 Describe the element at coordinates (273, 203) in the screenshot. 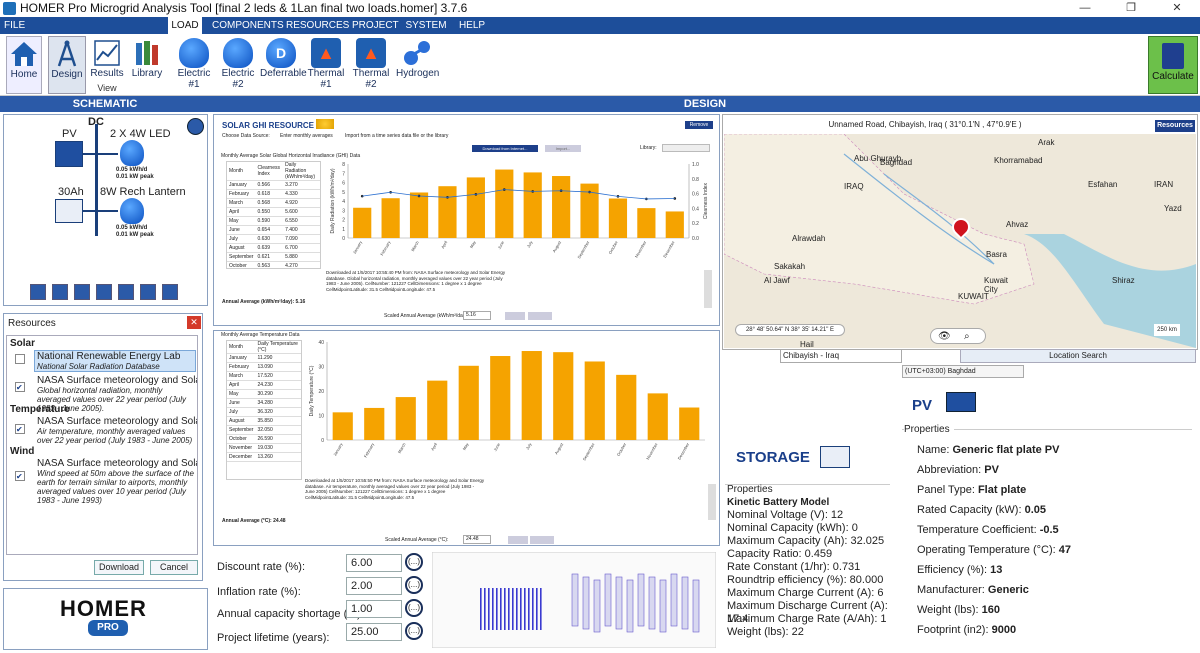

I see `table-row: March 0.568 4.920` at that location.